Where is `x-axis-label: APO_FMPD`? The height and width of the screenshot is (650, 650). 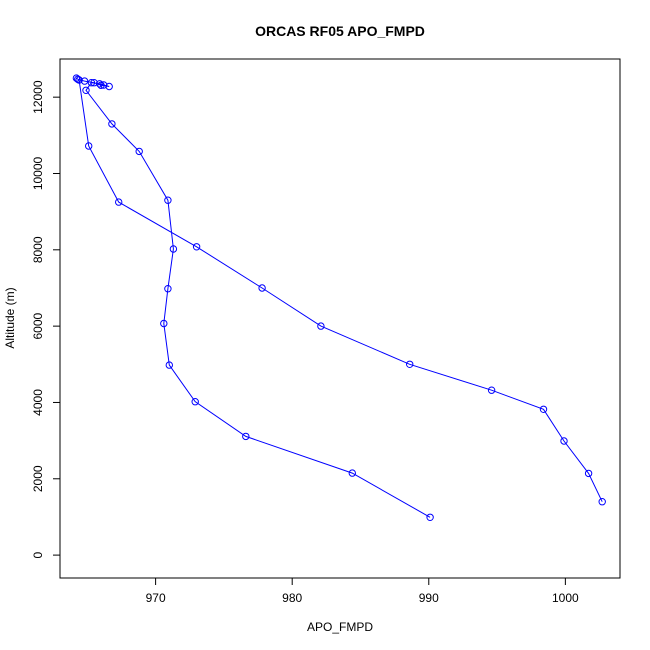 x-axis-label: APO_FMPD is located at coordinates (340, 627).